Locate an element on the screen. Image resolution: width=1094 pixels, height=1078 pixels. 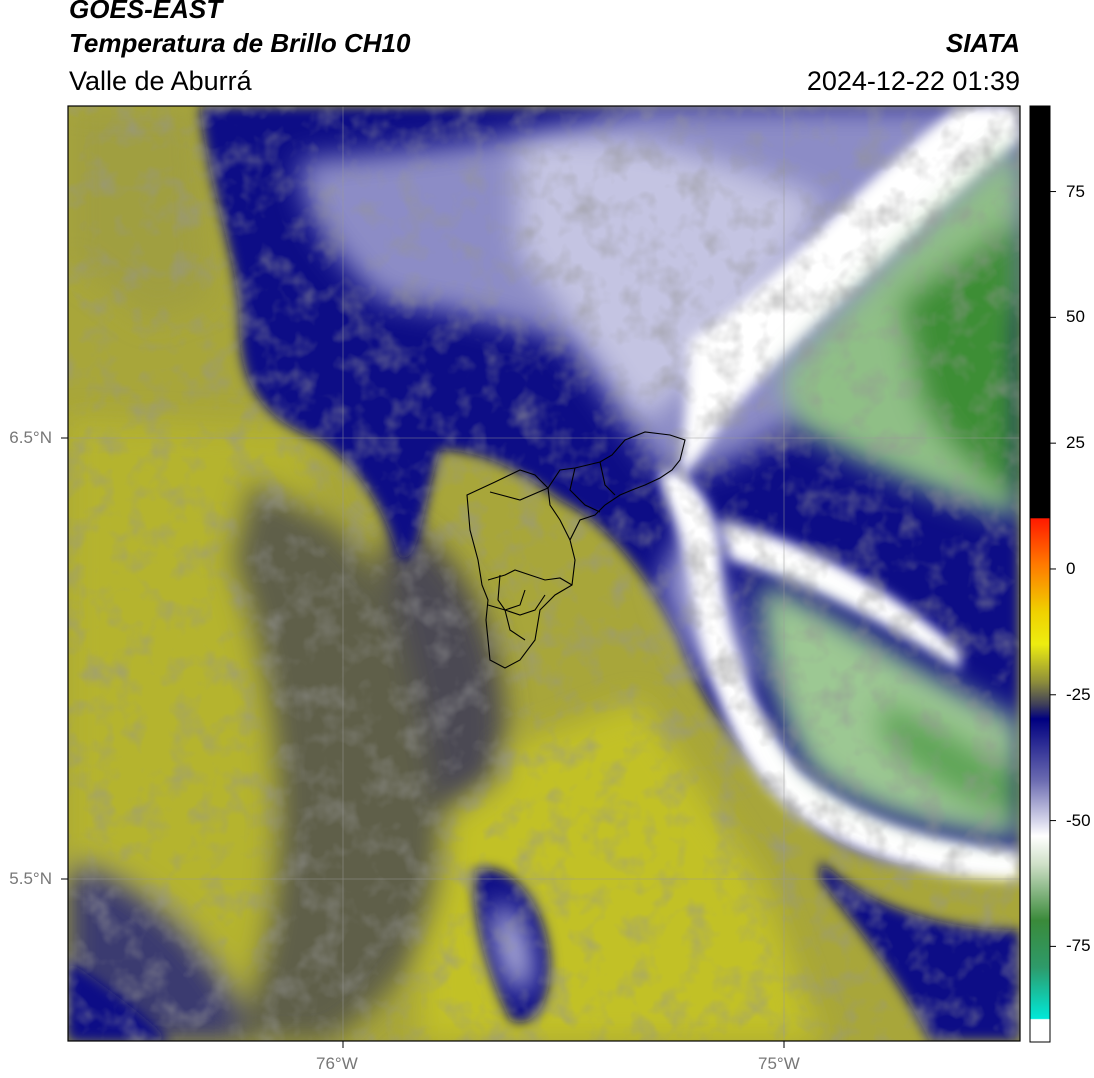
lat-label-5-5: 5.5°N is located at coordinates (30, 878).